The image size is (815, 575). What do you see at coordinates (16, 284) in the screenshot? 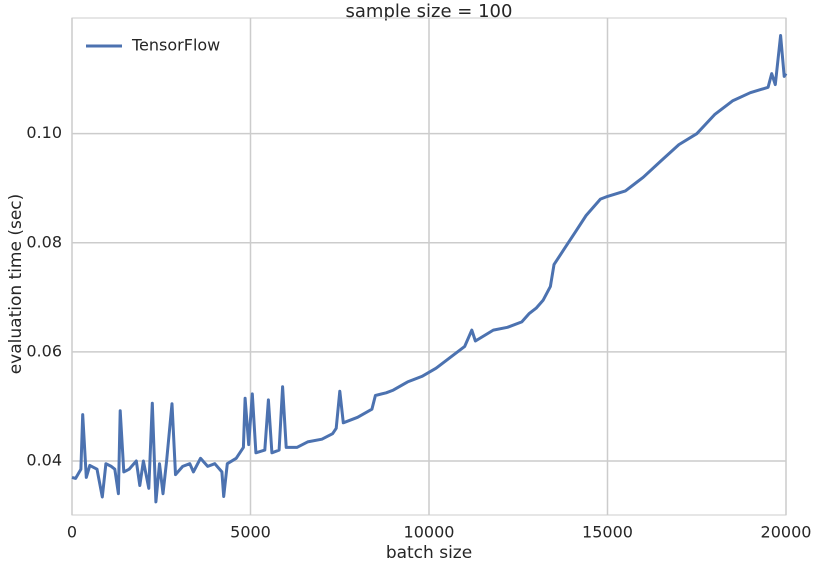
I see `y-axis-label: evaluation time (sec)` at bounding box center [16, 284].